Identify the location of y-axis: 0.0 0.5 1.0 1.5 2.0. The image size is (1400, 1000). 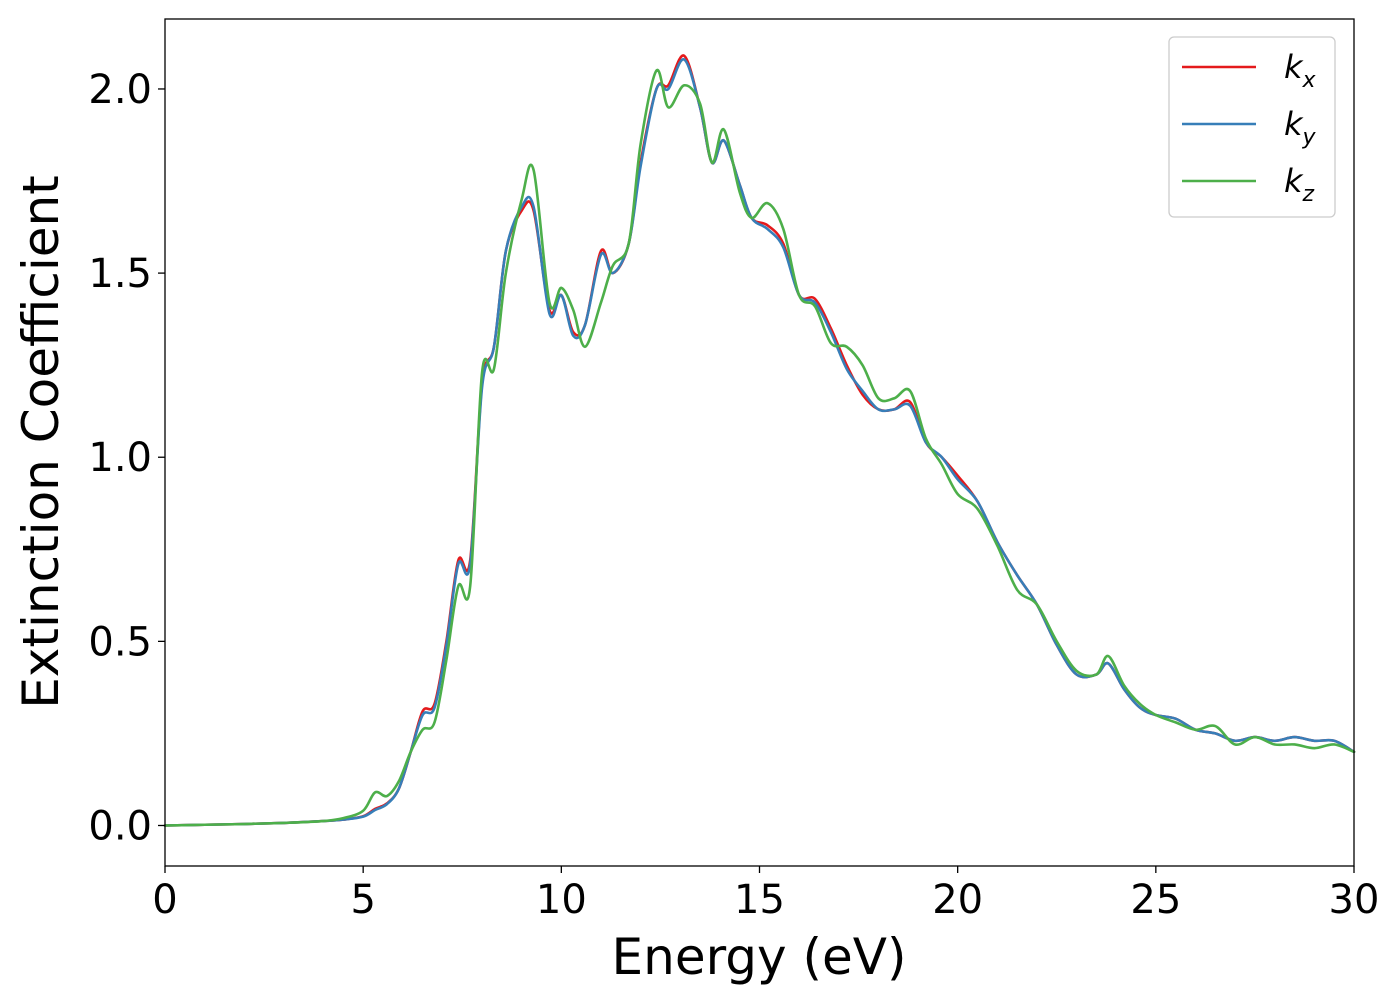
(126, 458).